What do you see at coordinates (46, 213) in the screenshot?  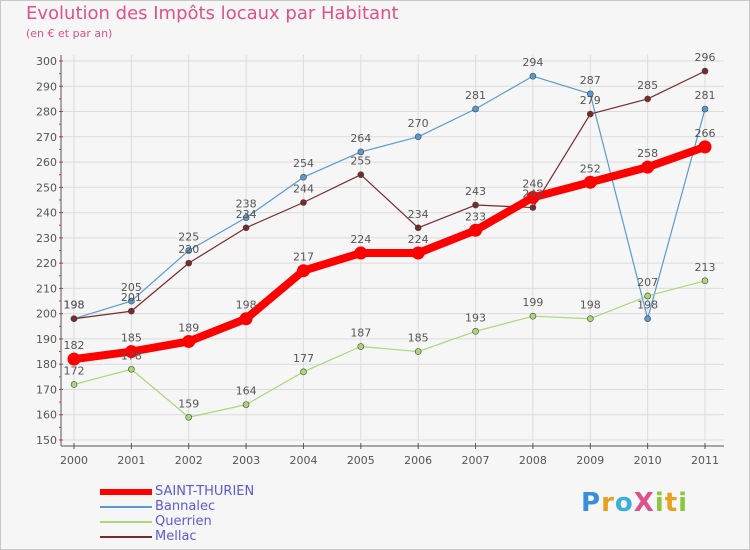 I see `y-tick-label: 240` at bounding box center [46, 213].